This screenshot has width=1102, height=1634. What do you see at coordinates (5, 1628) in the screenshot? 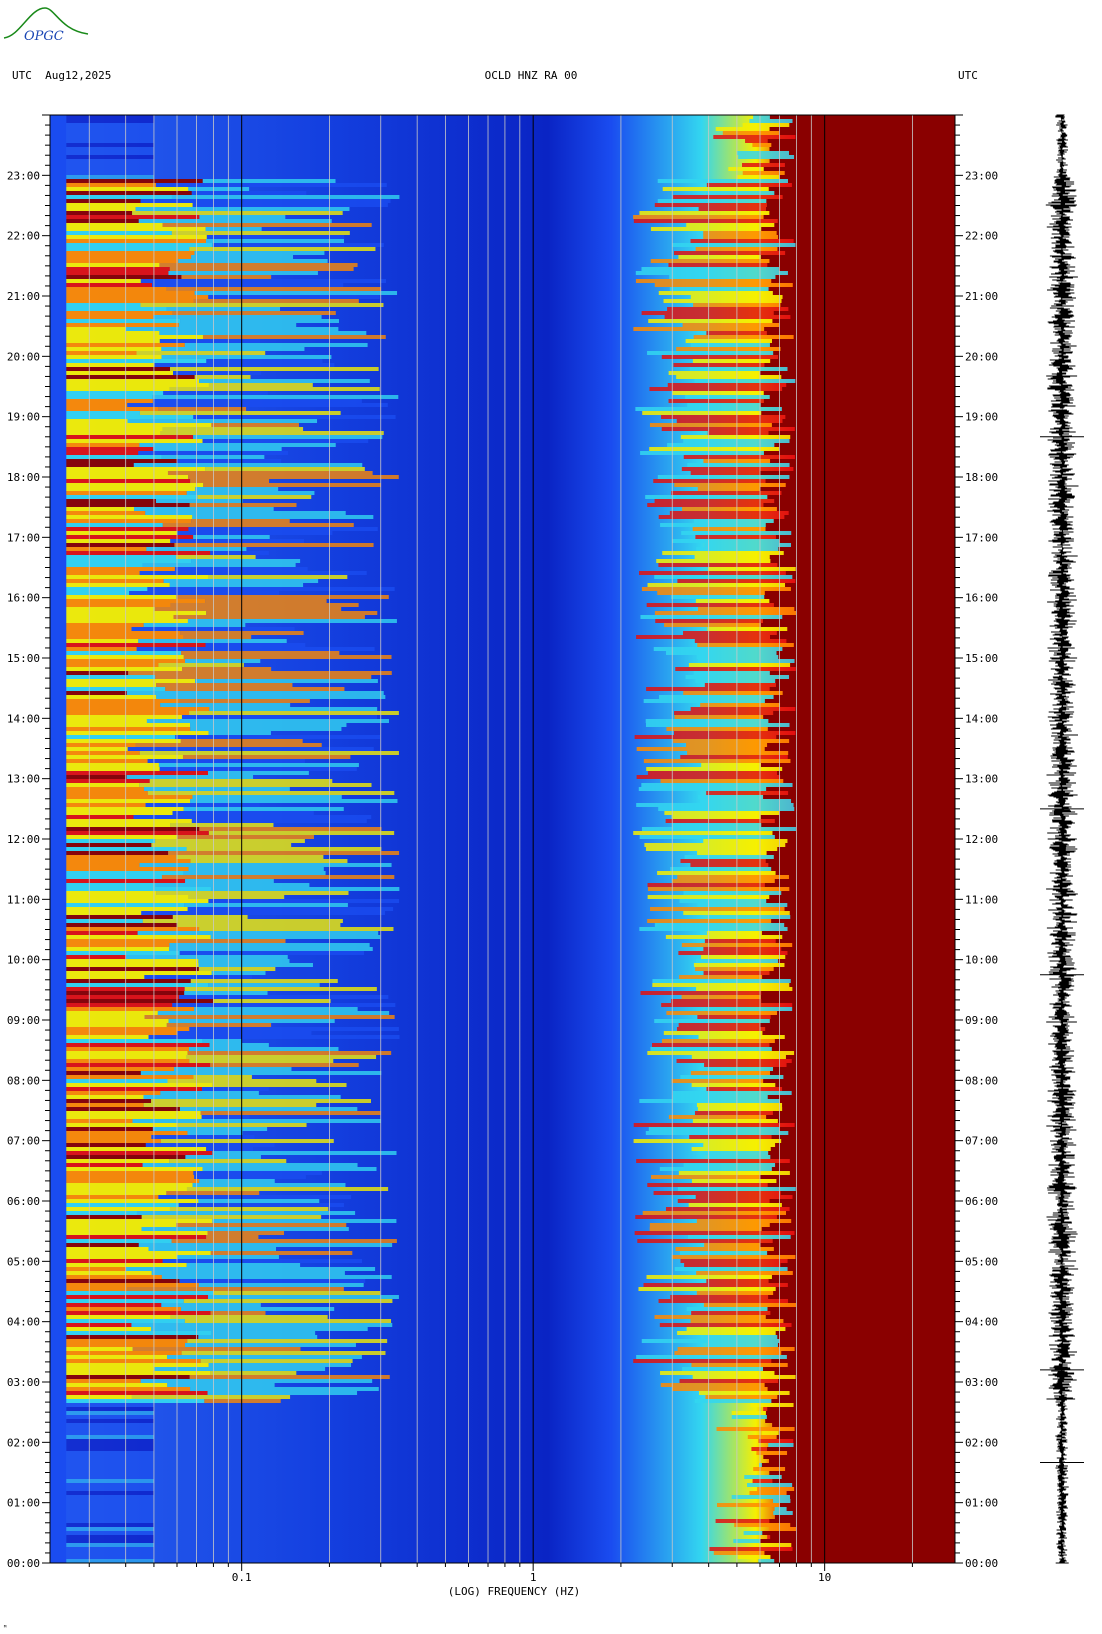
I see `footer-mark: ᴹ` at bounding box center [5, 1628].